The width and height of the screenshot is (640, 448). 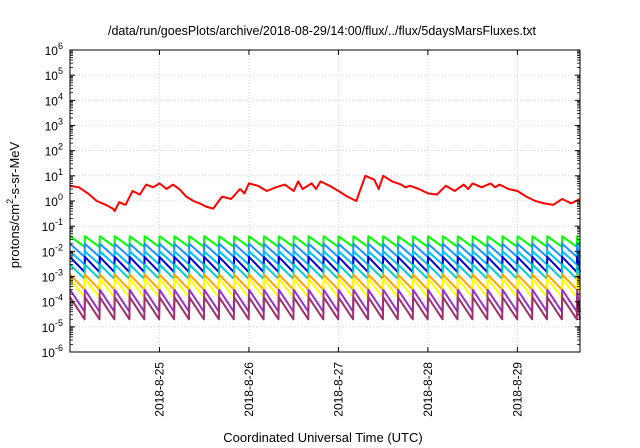 What do you see at coordinates (52, 351) in the screenshot?
I see `y-tick-label: 10⁻⁶` at bounding box center [52, 351].